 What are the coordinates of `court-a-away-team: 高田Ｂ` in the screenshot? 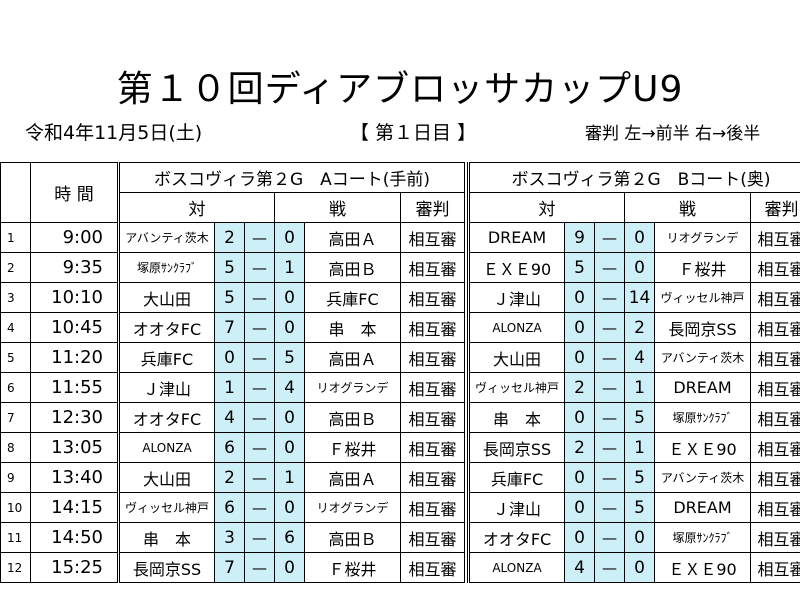 It's located at (352, 537).